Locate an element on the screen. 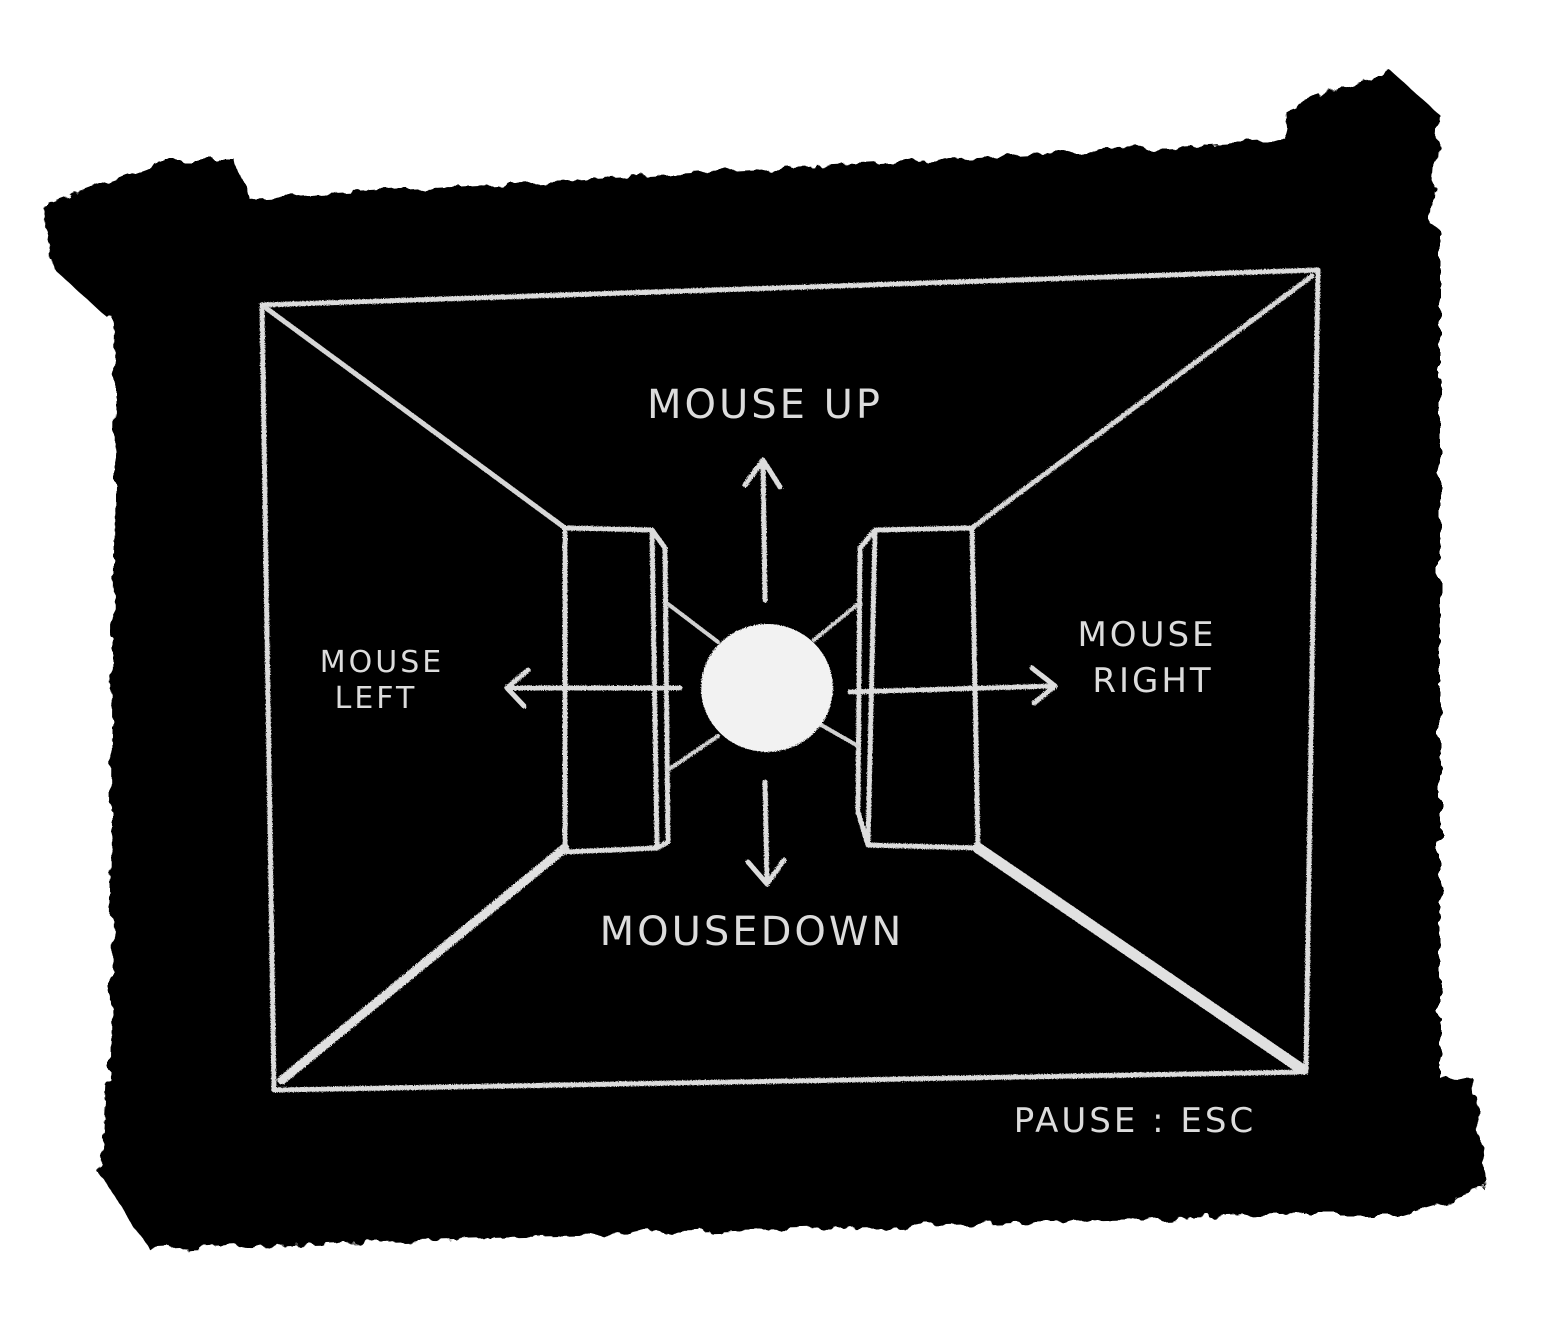  mouse-right-label-line2: RIGHT is located at coordinates (1152, 681).